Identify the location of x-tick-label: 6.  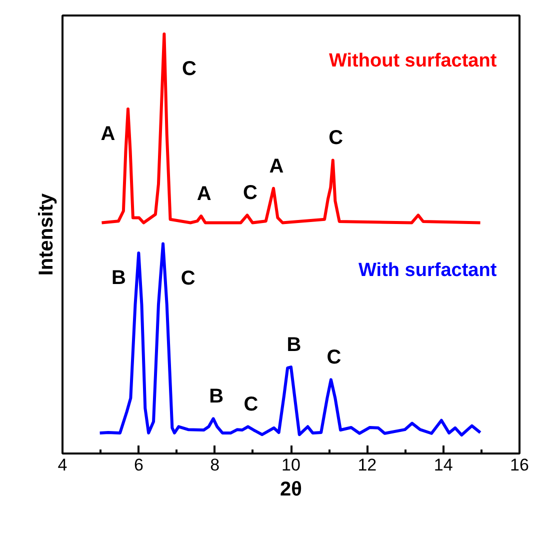
(139, 465).